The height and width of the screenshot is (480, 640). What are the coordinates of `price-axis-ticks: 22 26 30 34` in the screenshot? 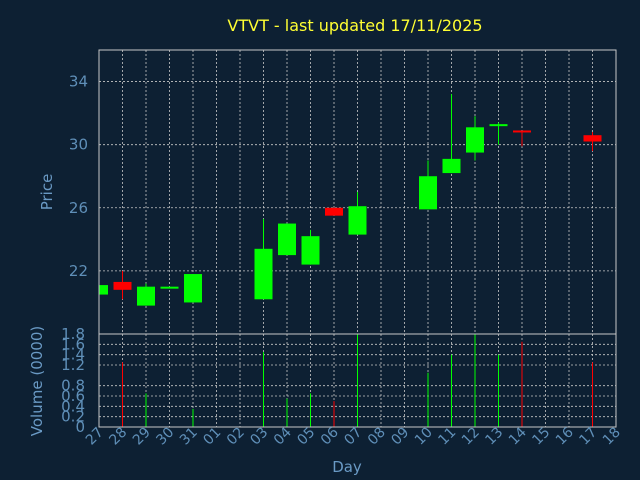 It's located at (78, 176).